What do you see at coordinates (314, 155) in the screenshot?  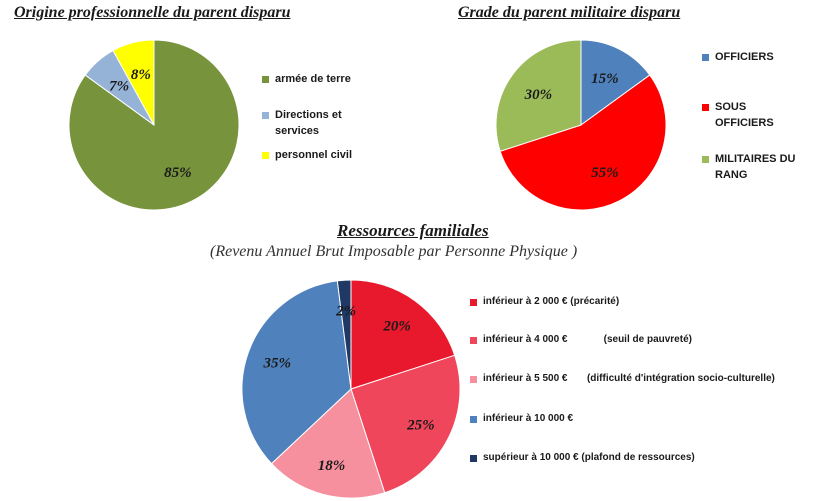 I see `chart1-legend-label-2: personnel civil` at bounding box center [314, 155].